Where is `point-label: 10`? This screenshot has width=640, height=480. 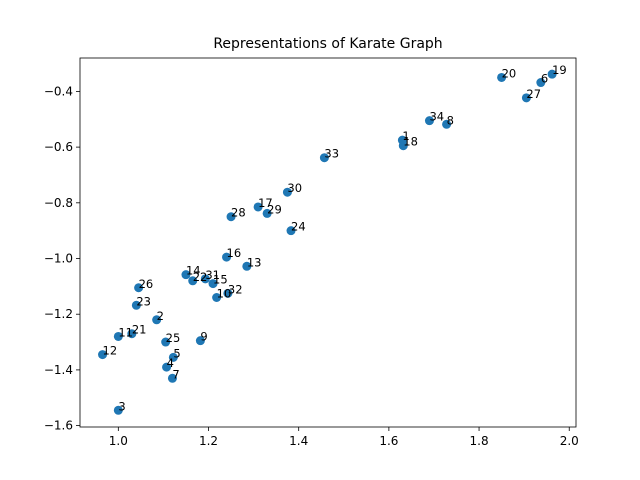
point-label: 10 is located at coordinates (224, 294).